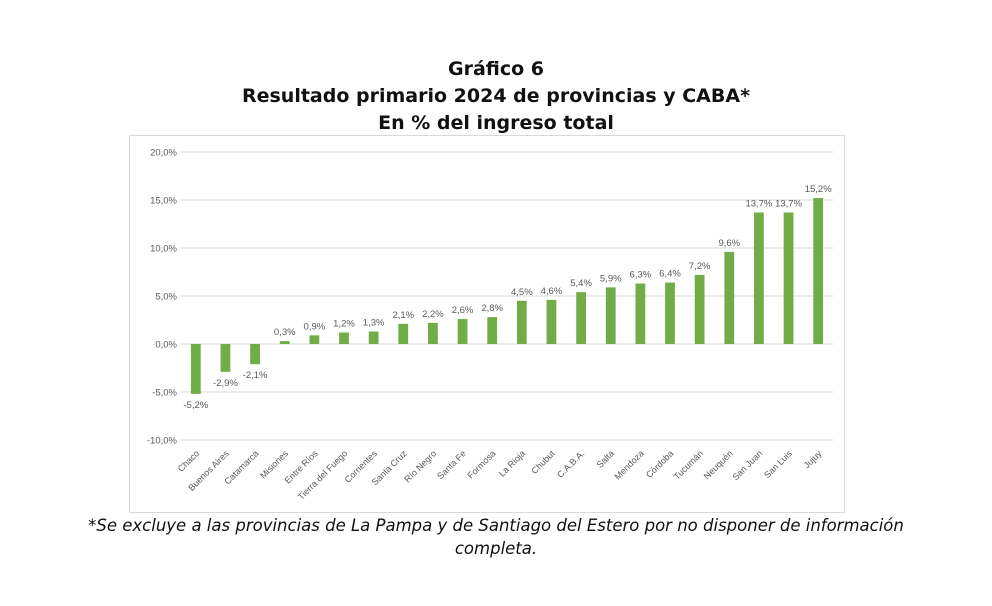 This screenshot has width=992, height=606. What do you see at coordinates (344, 323) in the screenshot?
I see `data-label: 1,2%` at bounding box center [344, 323].